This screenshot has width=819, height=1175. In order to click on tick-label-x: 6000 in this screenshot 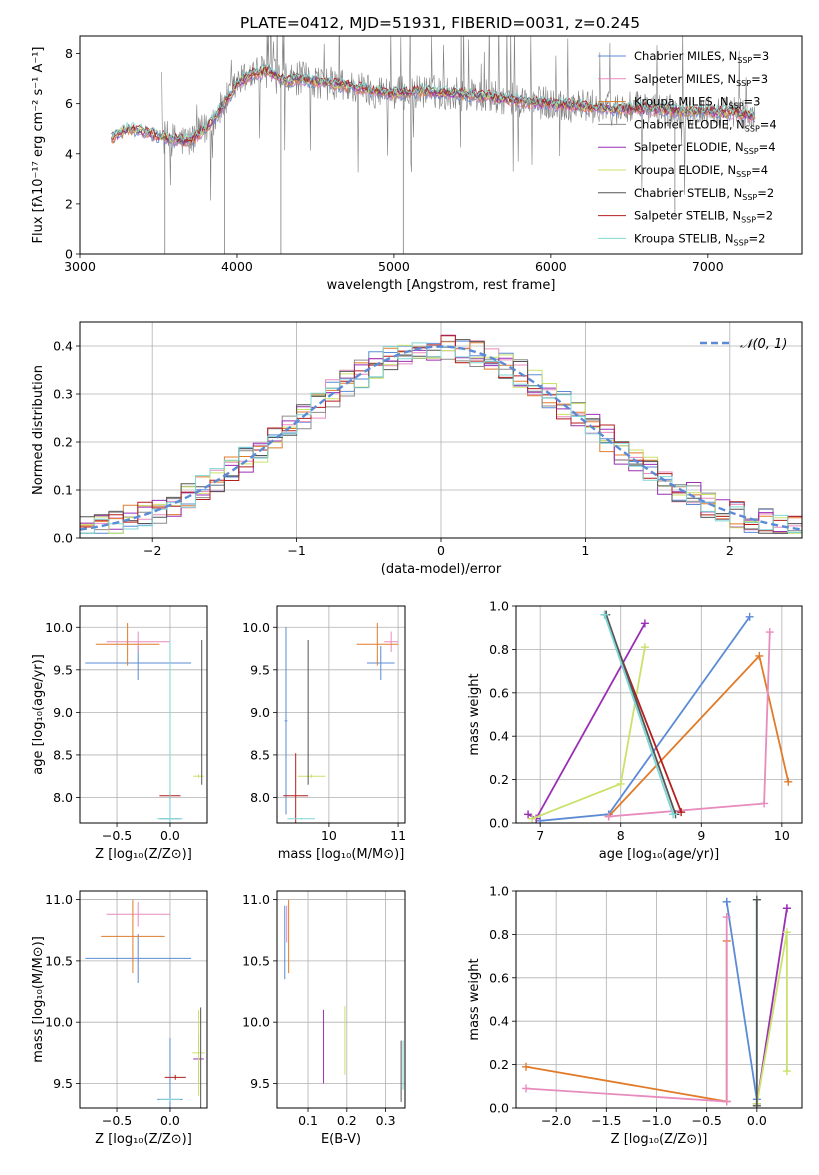, I will do `click(551, 266)`.